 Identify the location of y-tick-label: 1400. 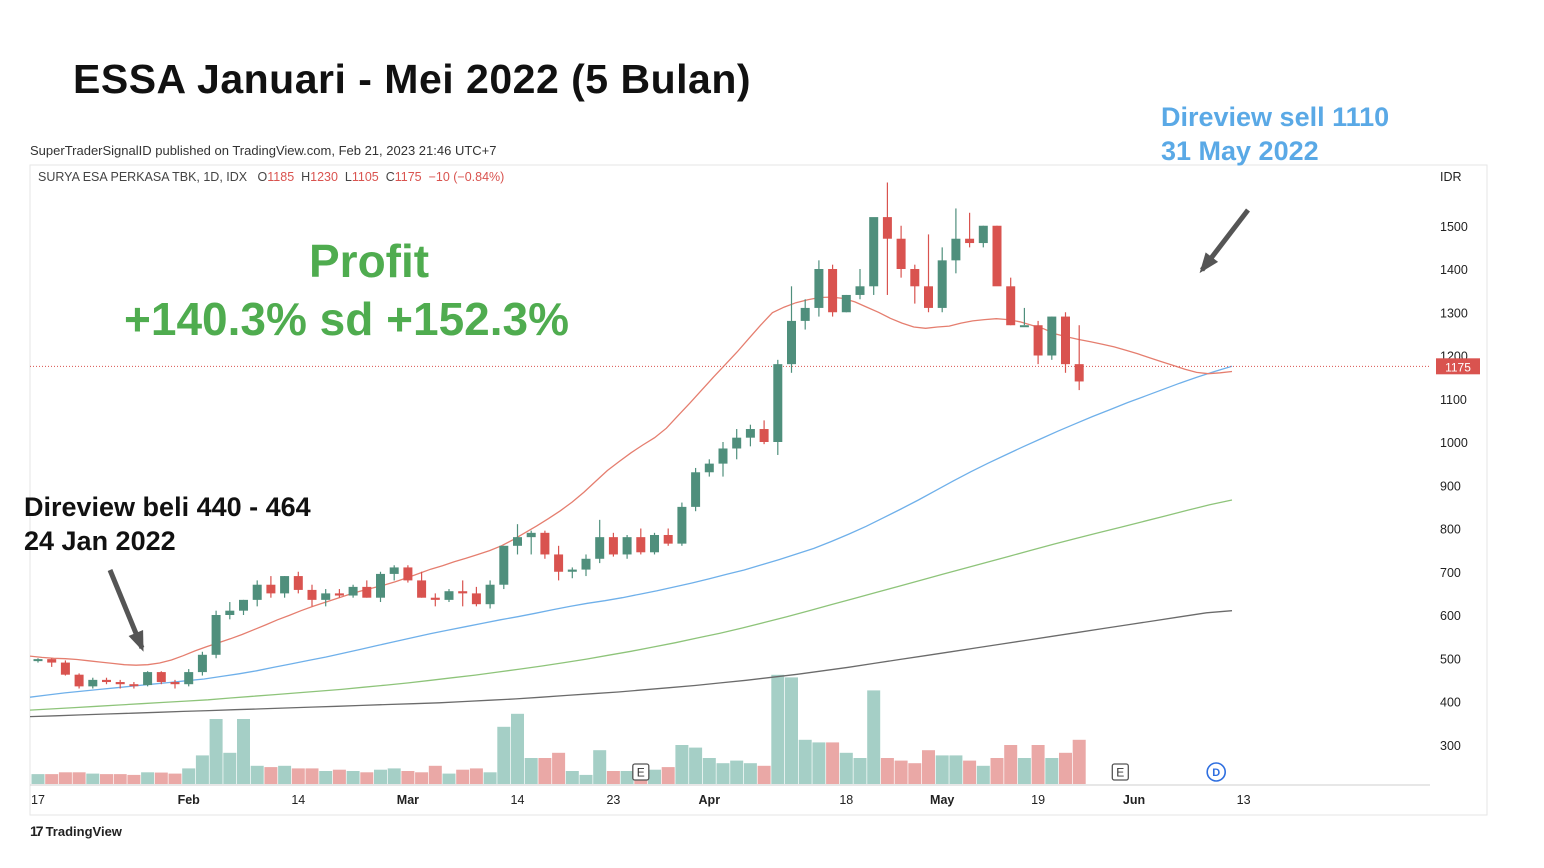
(1454, 270).